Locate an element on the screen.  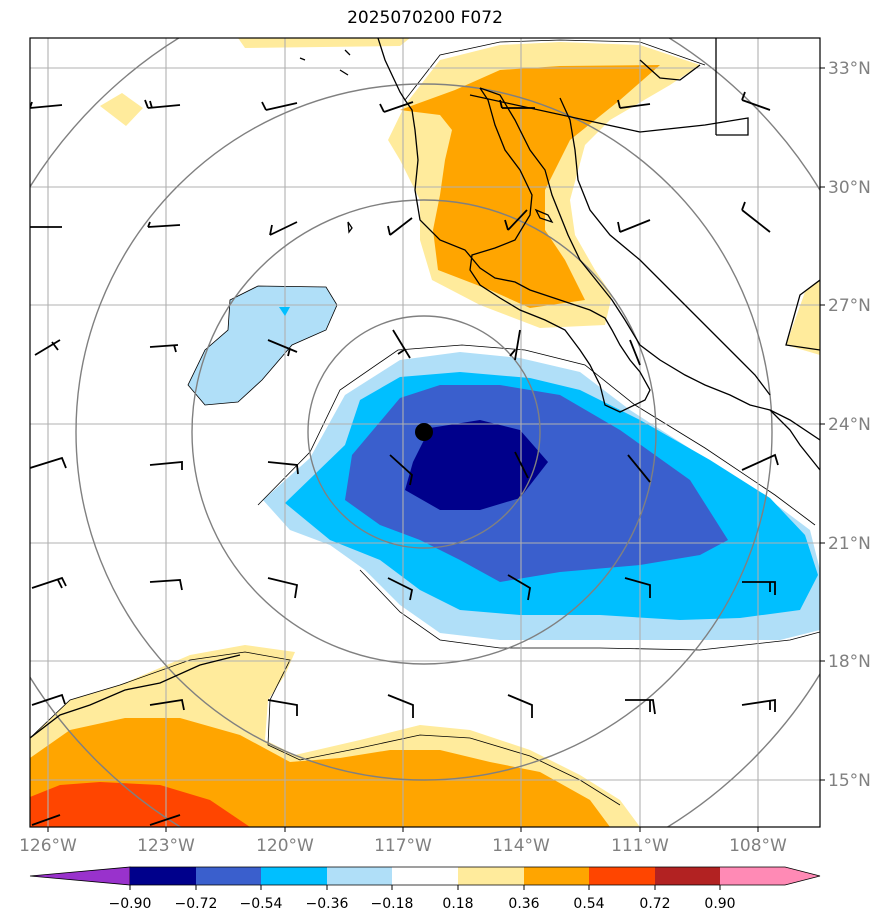
latitude-labels: 33°N 30°N 27°N 24°N 21°N 18°N 15°N is located at coordinates (849, 425).